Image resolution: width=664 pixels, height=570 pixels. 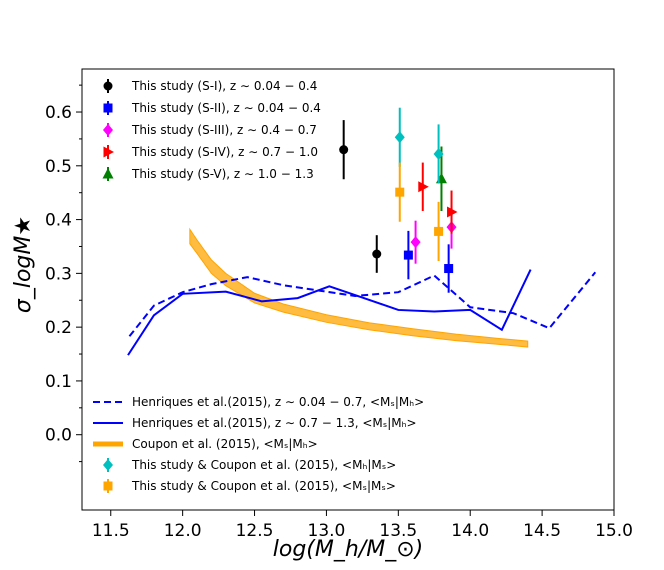 I want to click on legend-item: This study (S-I), z ∼ 0.04 − 0.4, so click(x=210, y=86).